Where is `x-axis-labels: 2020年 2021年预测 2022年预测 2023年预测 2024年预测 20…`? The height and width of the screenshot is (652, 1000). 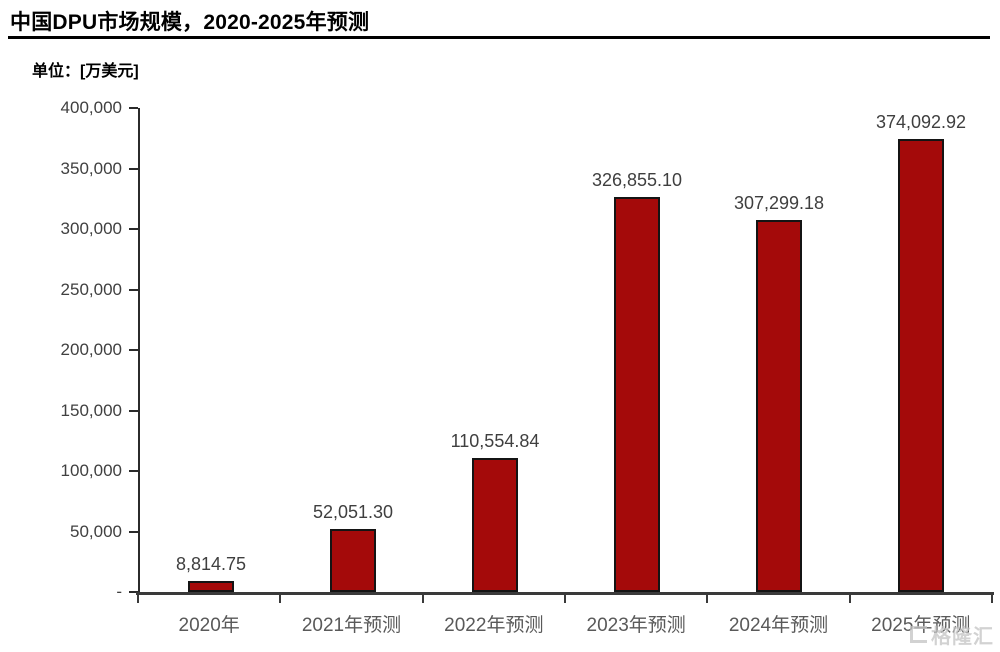
x-axis-labels: 2020年 2021年预测 2022年预测 2023年预测 2024年预测 20… is located at coordinates (565, 625).